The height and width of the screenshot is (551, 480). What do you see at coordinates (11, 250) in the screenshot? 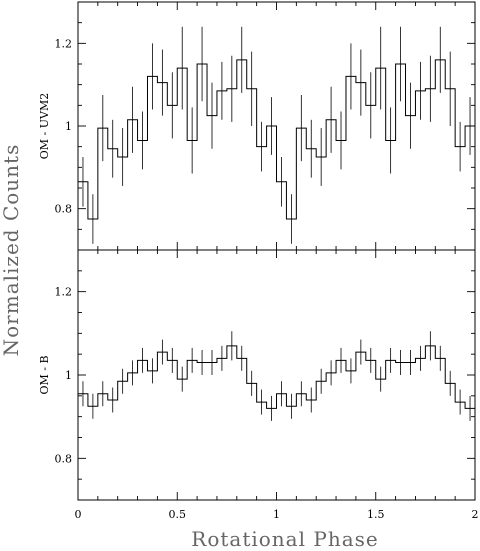
I see `y-axis-title: Normalized Counts` at bounding box center [11, 250].